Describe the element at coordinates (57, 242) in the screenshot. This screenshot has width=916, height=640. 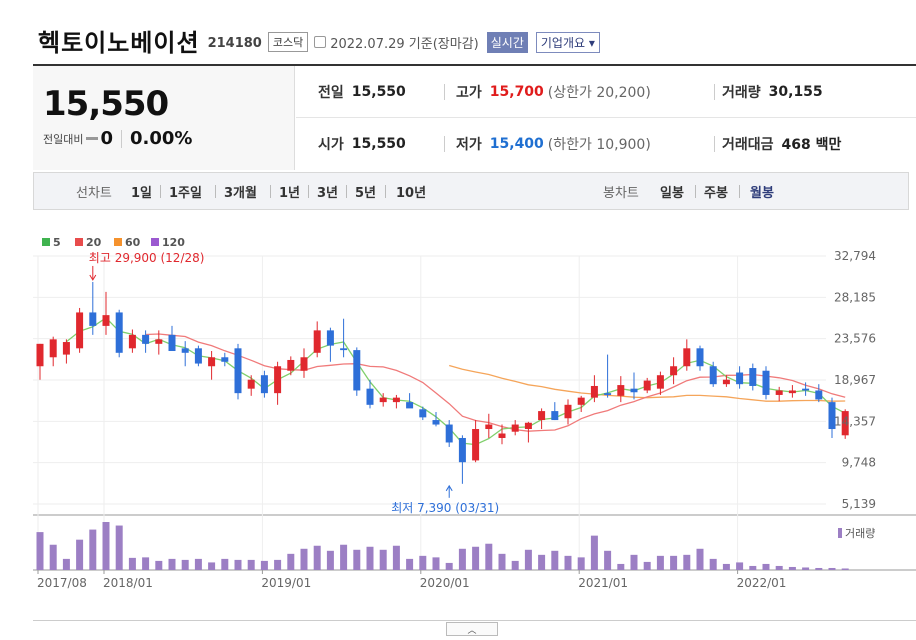
I see `legend-label: 5` at that location.